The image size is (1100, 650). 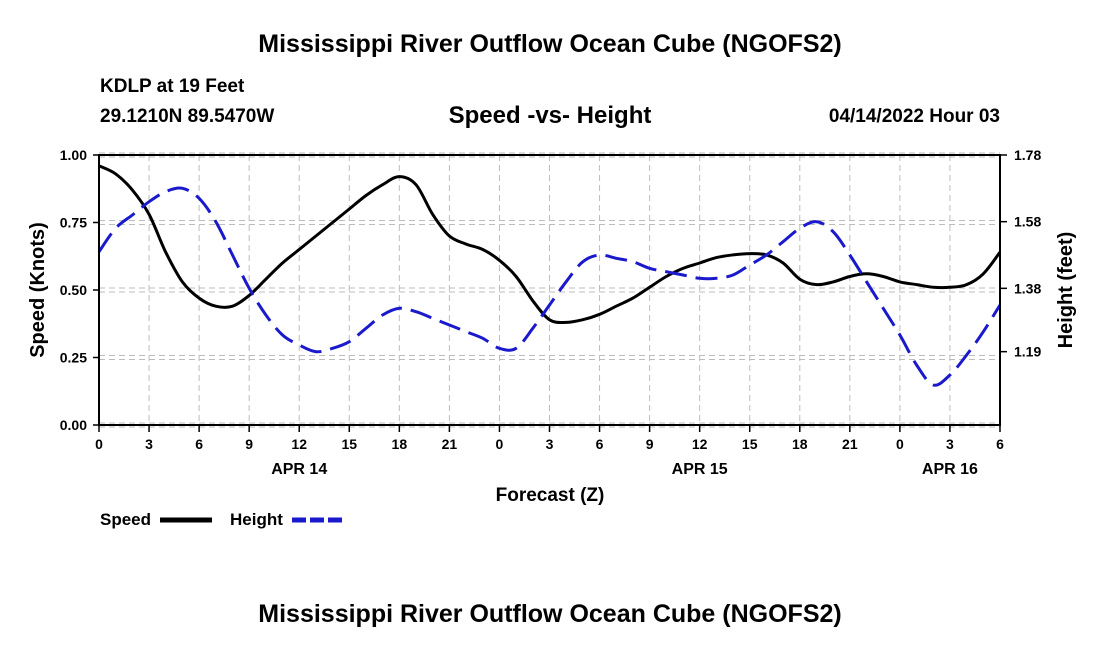 I want to click on legend-speed-label: Speed, so click(x=125, y=519).